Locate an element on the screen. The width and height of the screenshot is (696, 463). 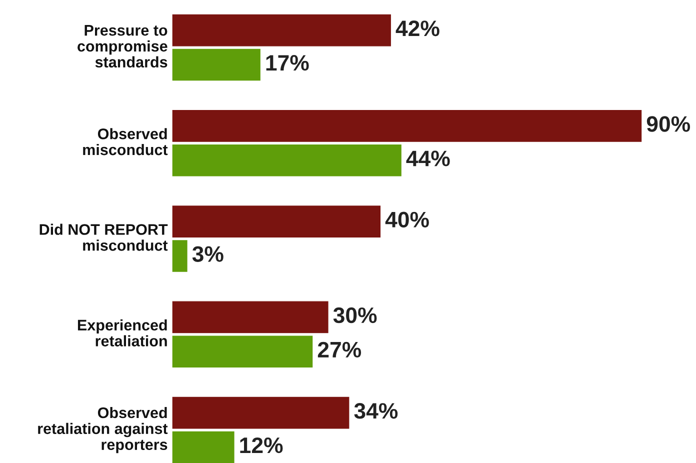
data-label: 34% is located at coordinates (376, 411).